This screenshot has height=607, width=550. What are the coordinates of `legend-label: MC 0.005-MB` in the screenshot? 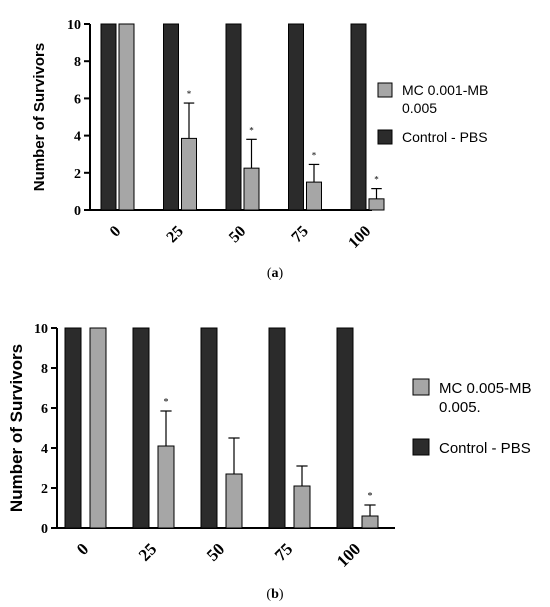 It's located at (485, 388).